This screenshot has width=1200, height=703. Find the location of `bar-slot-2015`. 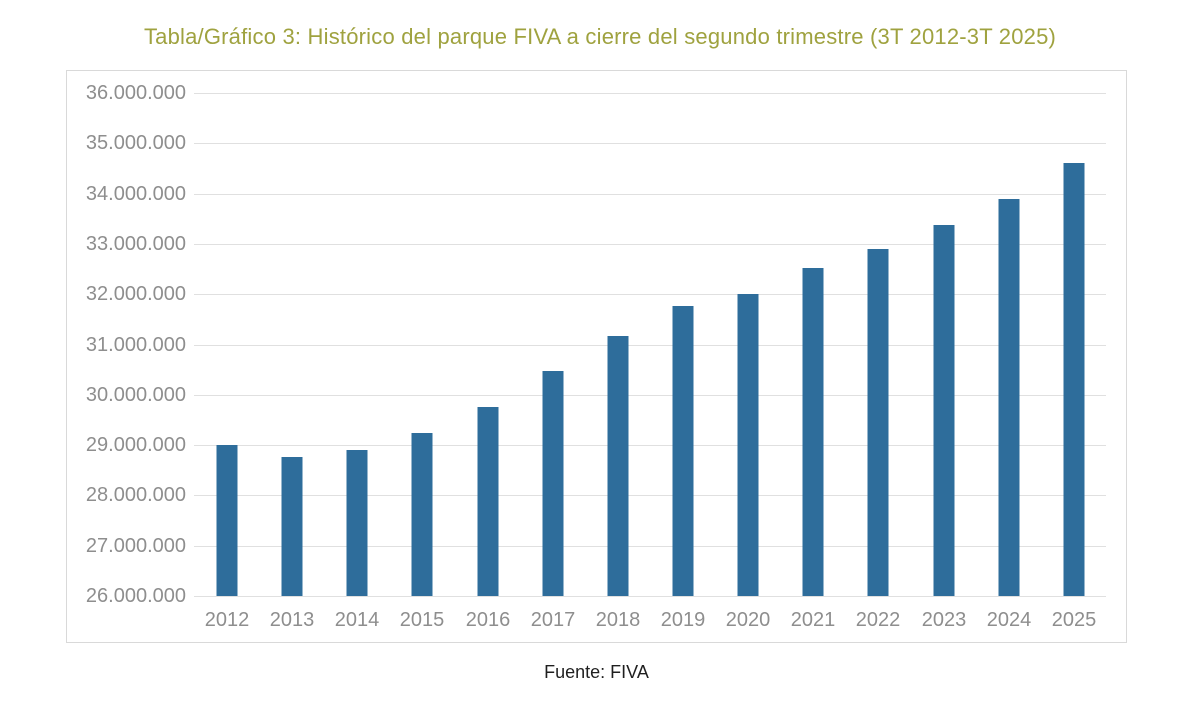

bar-slot-2015 is located at coordinates (422, 344).